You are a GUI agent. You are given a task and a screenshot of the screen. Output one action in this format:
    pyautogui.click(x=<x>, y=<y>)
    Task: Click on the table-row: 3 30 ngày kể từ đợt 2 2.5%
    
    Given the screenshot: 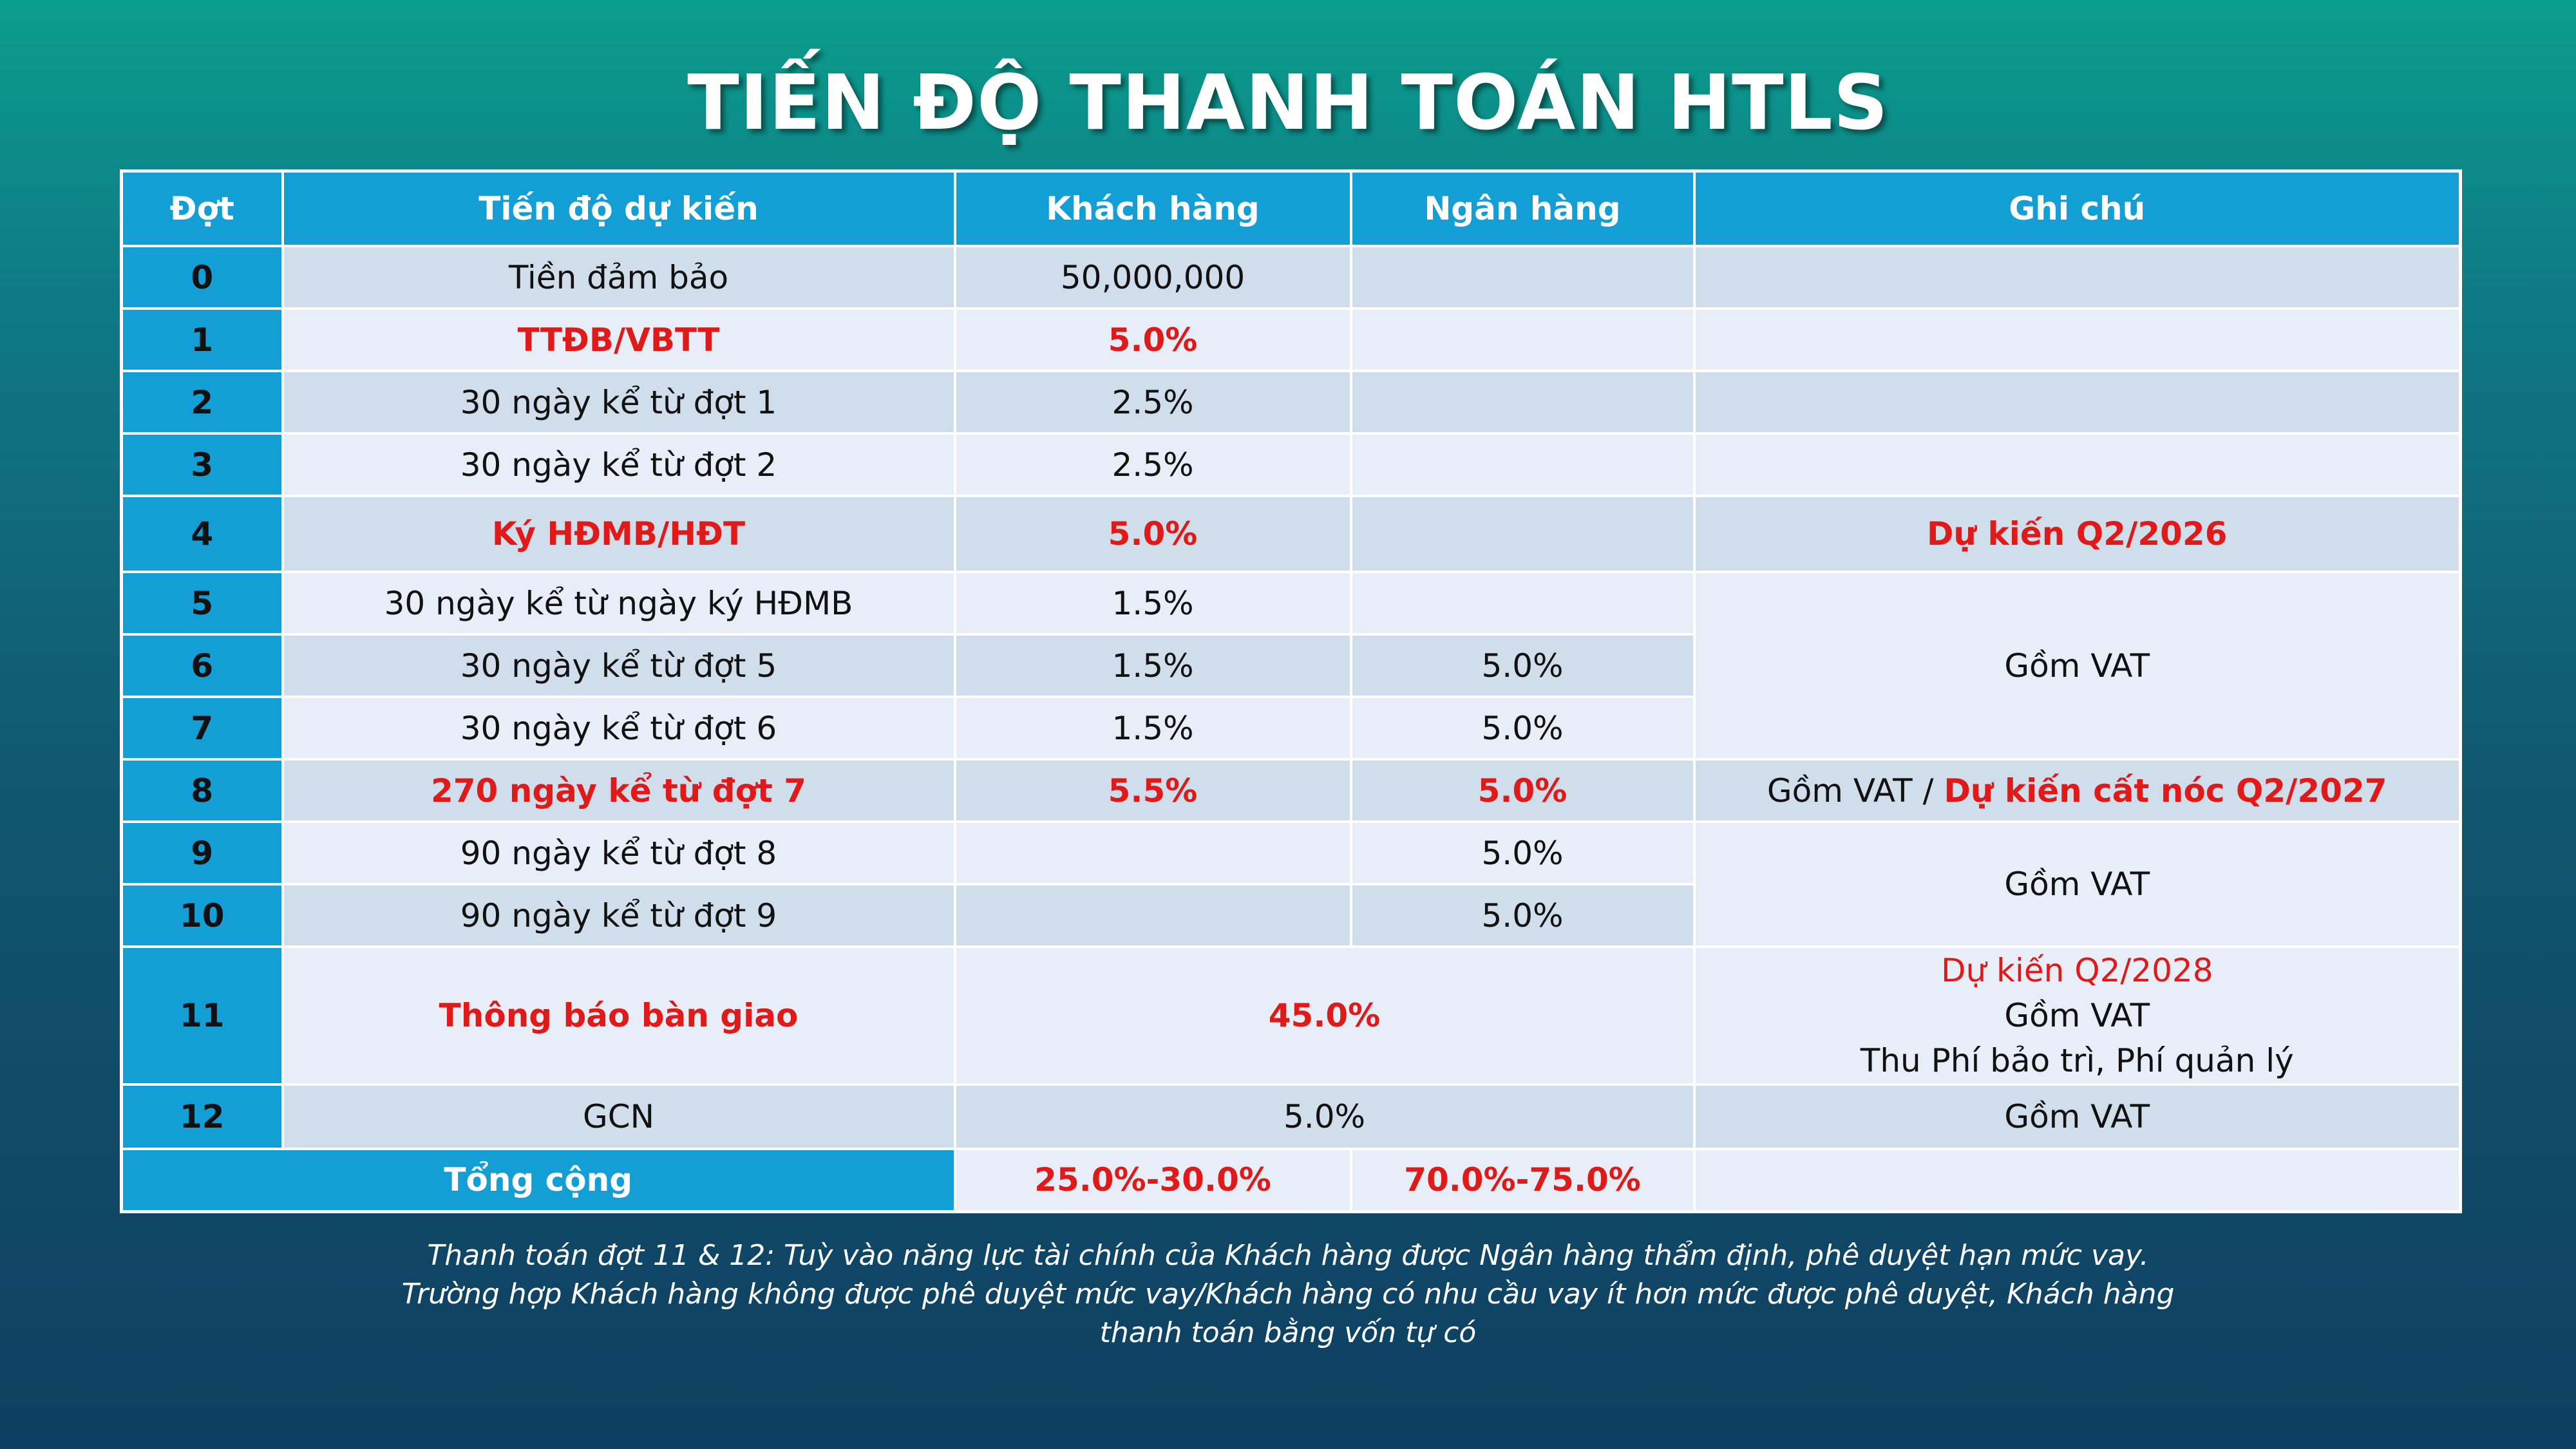 What is the action you would take?
    pyautogui.click(x=1291, y=464)
    